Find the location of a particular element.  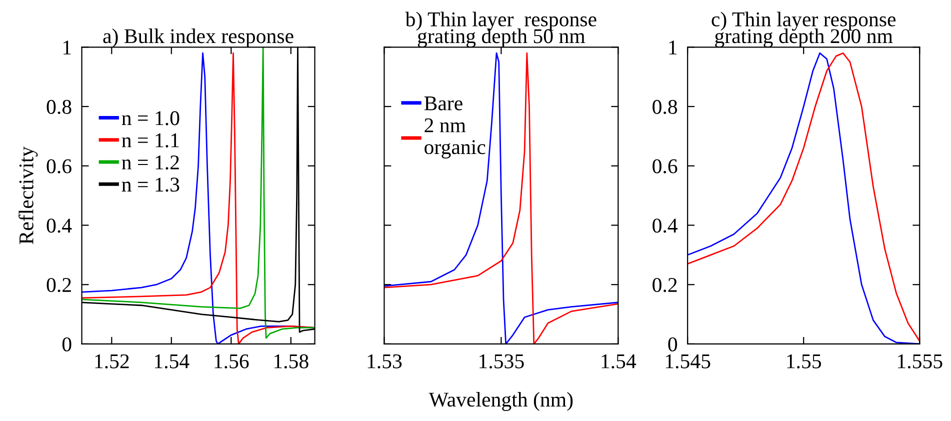

legend-label: n = 1.1 is located at coordinates (150, 140).